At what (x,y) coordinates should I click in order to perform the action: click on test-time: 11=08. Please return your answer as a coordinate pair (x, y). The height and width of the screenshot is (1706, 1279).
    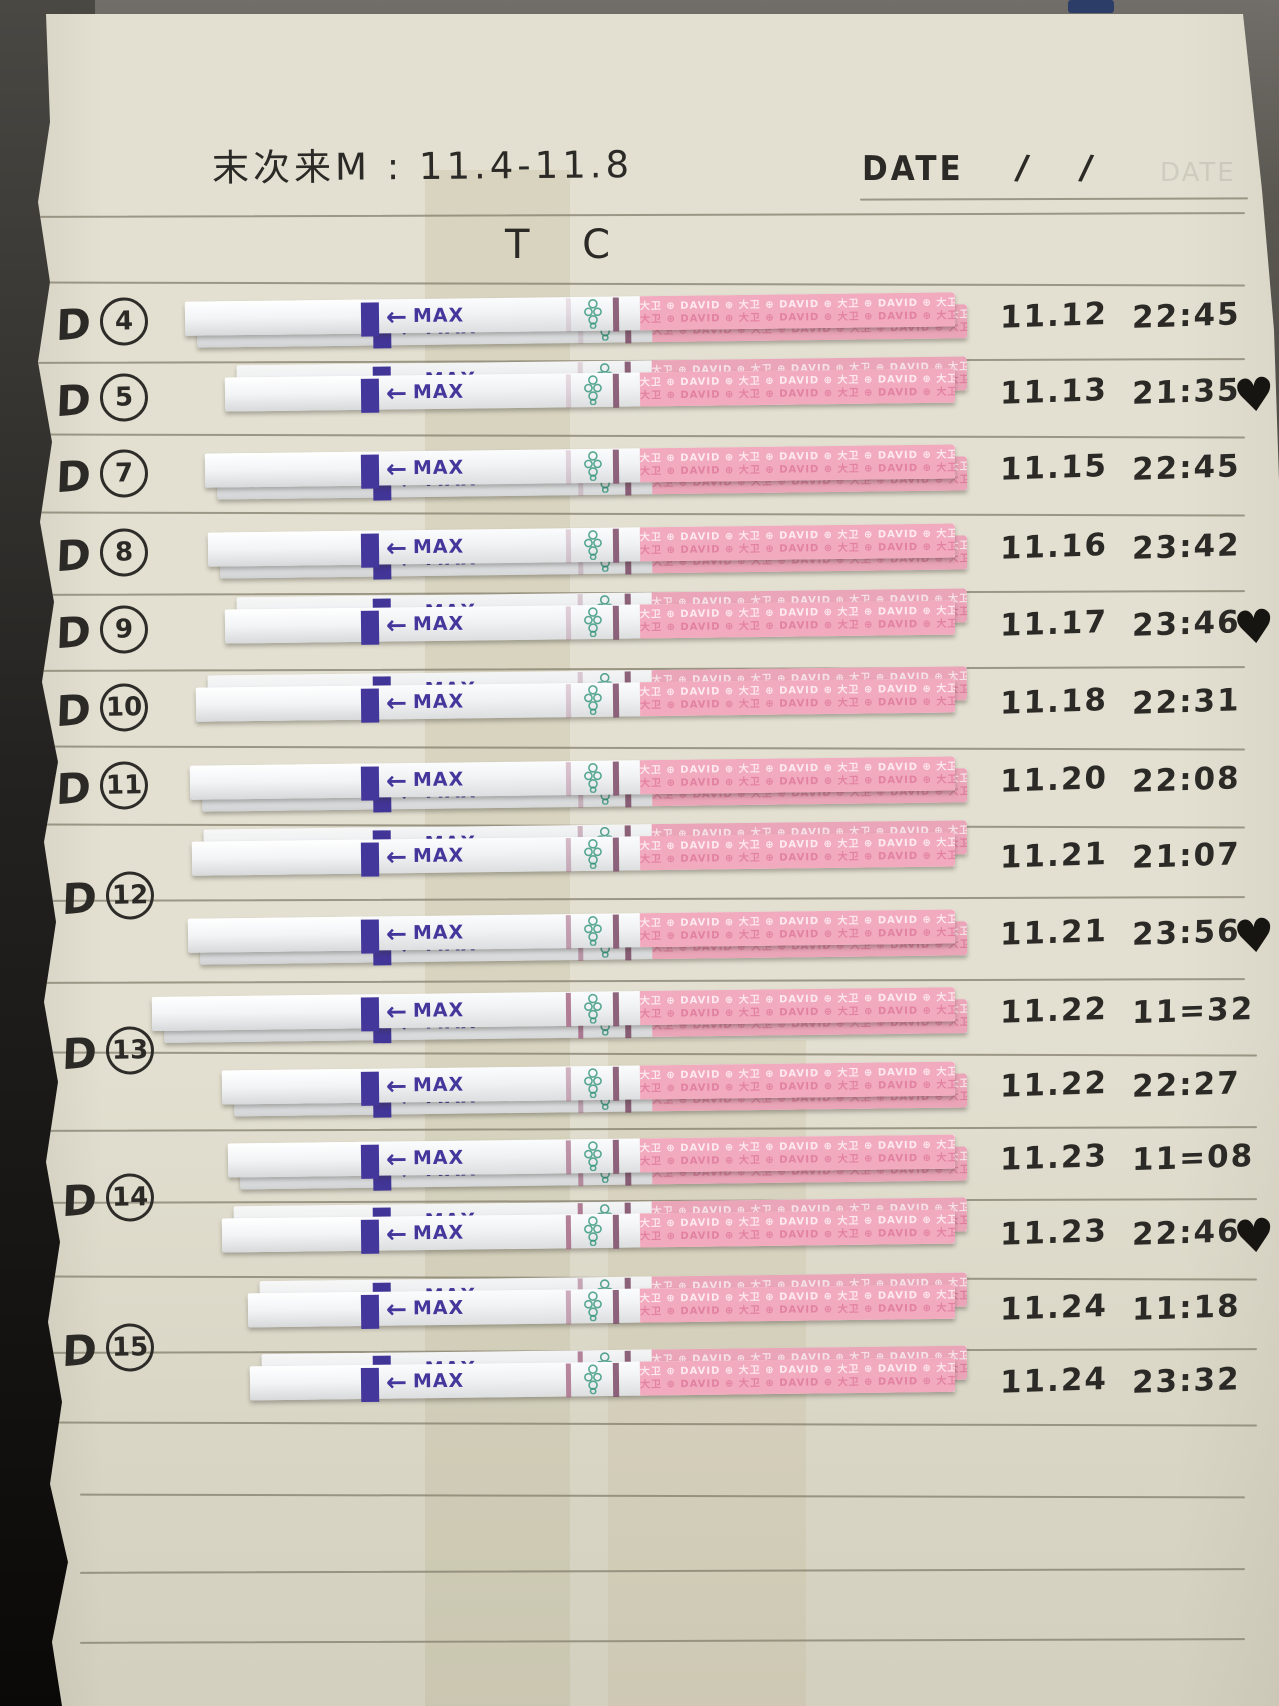
    Looking at the image, I should click on (1193, 1158).